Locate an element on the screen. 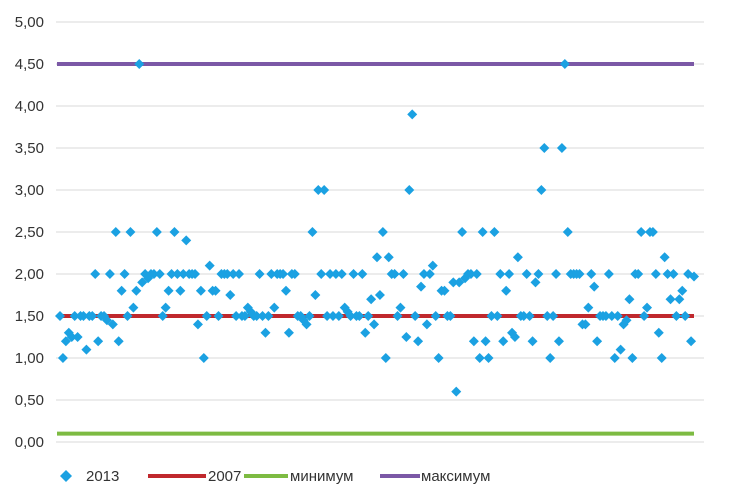 Image resolution: width=754 pixels, height=498 pixels. legend: 2013 2007 минимум максимум is located at coordinates (275, 476).